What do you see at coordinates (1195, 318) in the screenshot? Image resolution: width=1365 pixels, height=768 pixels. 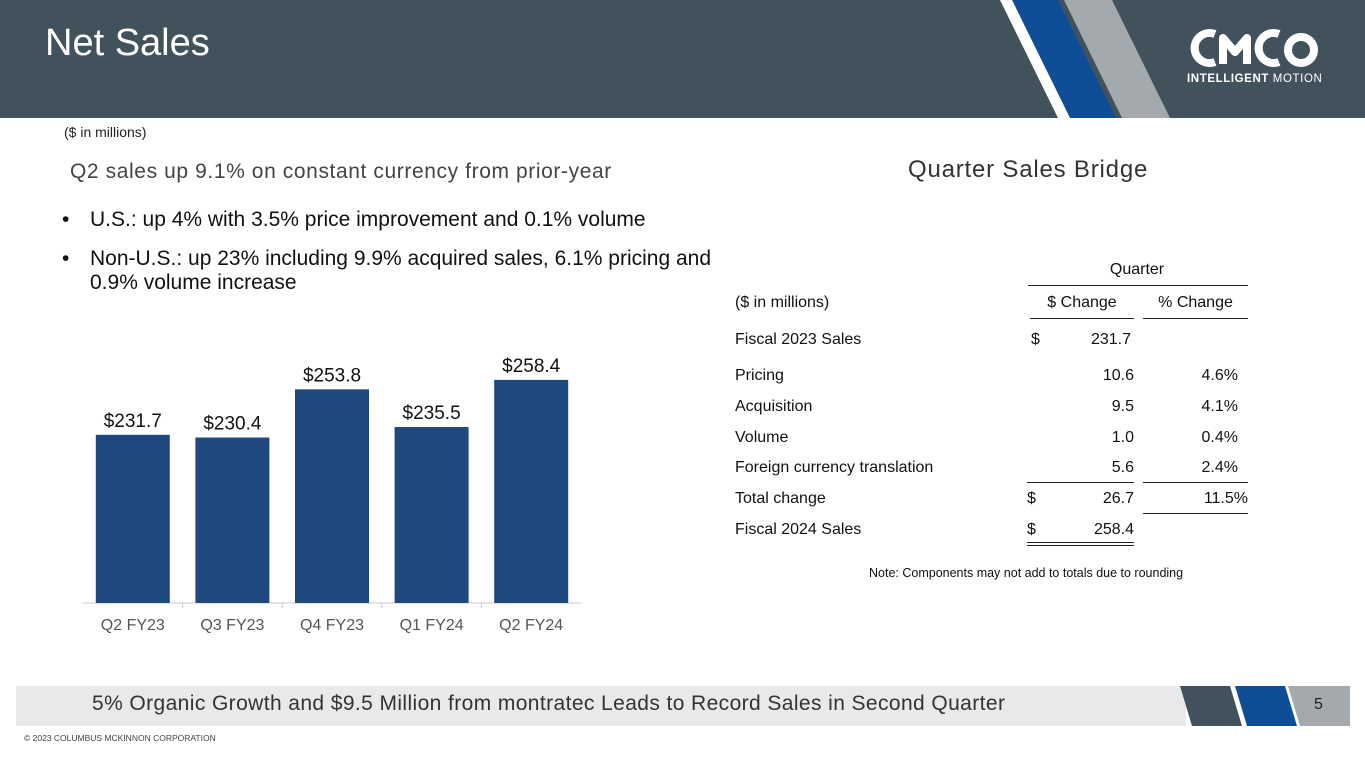 I see `col-pct-header-rule` at bounding box center [1195, 318].